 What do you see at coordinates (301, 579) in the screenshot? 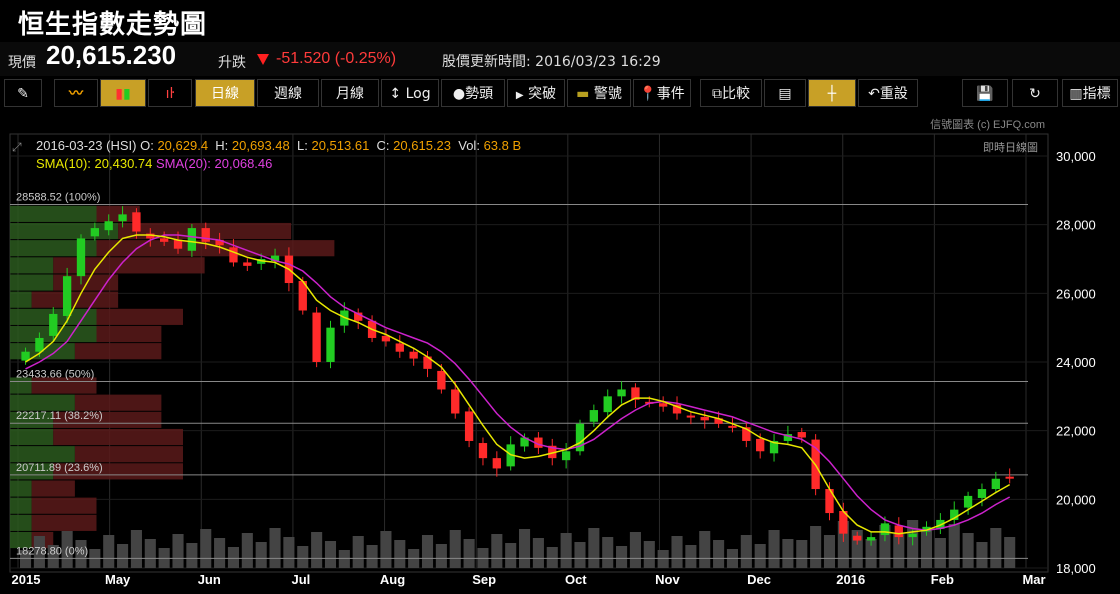
I see `x-tick-label: Jul` at bounding box center [301, 579].